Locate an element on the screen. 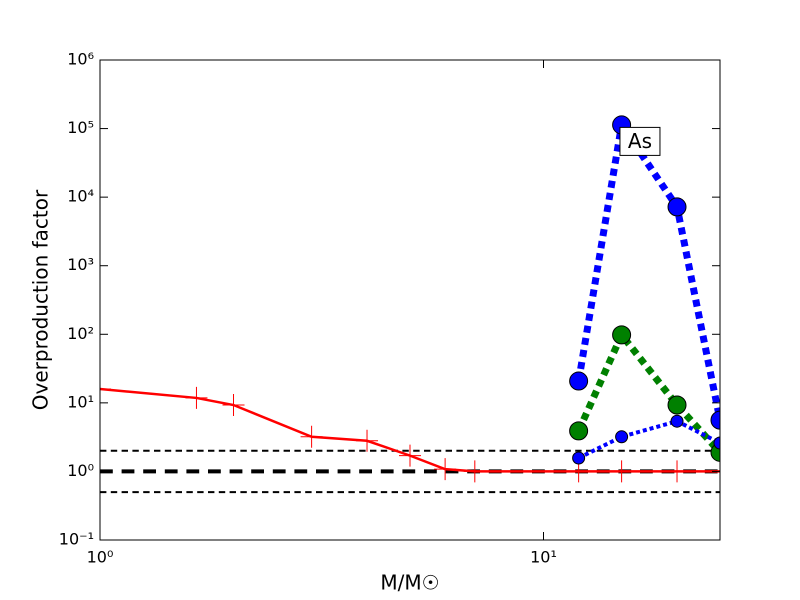 This screenshot has height=600, width=800. annotation: As is located at coordinates (640, 141).